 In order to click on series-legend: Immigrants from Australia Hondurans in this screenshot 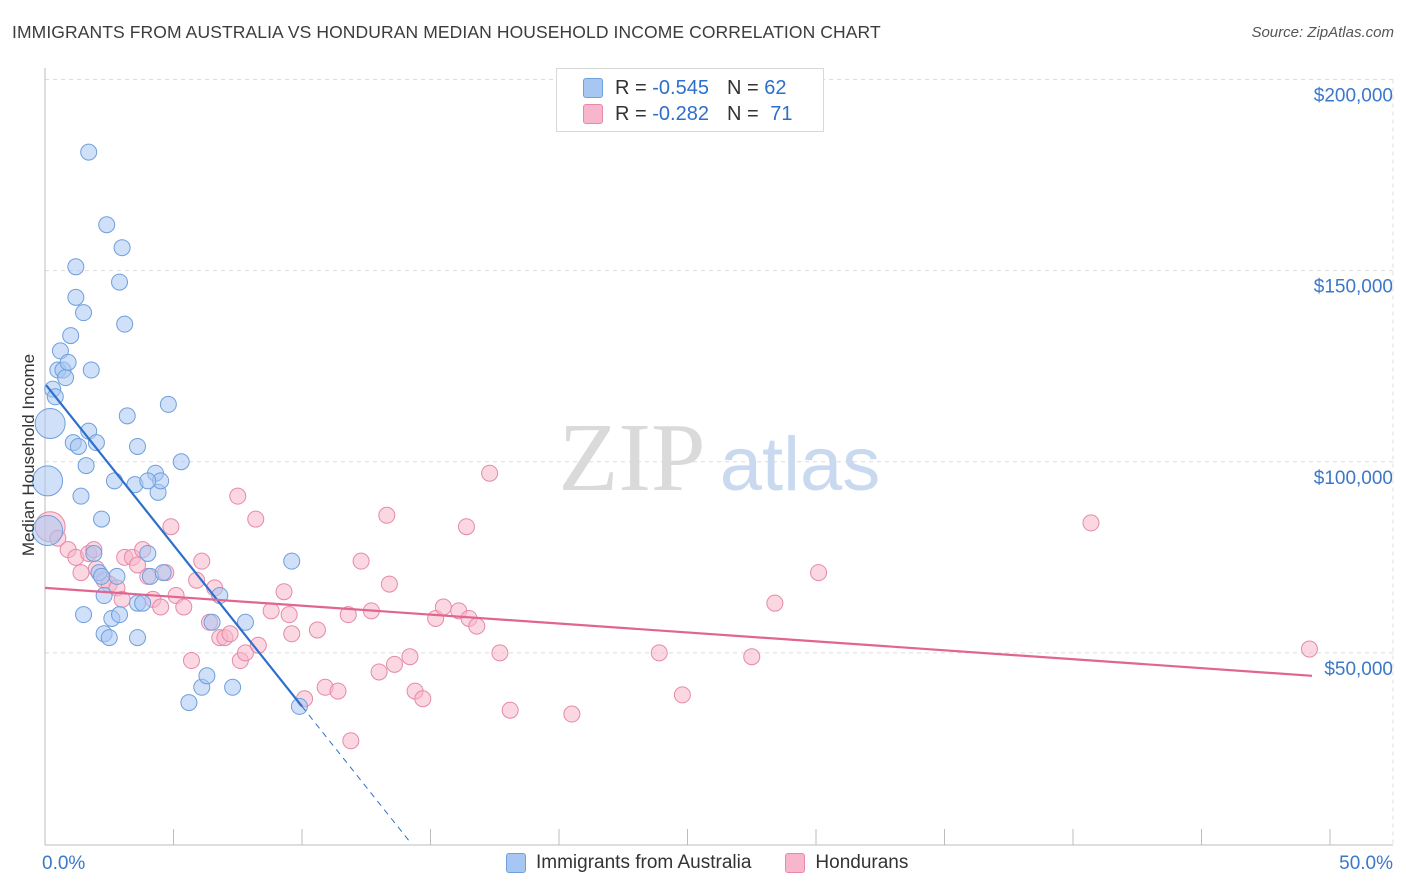, I will do `click(724, 863)`.